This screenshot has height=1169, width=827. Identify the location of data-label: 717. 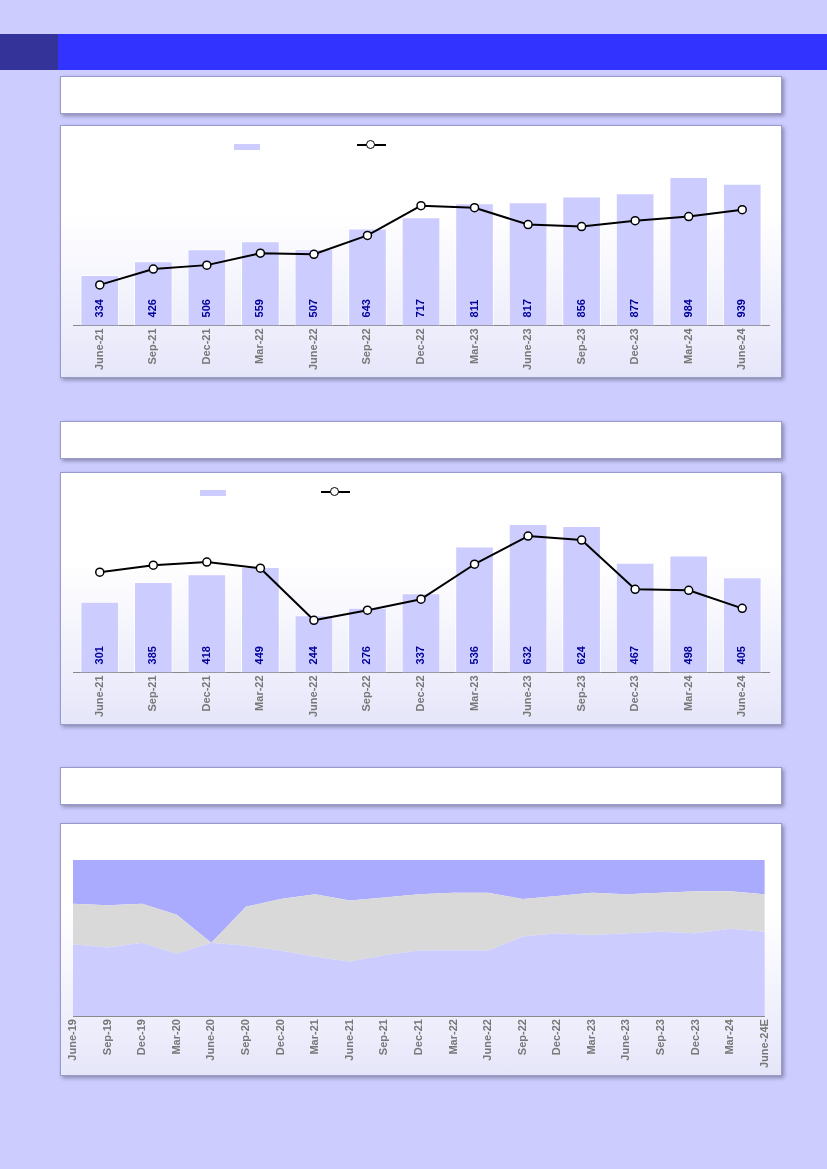
(420, 308).